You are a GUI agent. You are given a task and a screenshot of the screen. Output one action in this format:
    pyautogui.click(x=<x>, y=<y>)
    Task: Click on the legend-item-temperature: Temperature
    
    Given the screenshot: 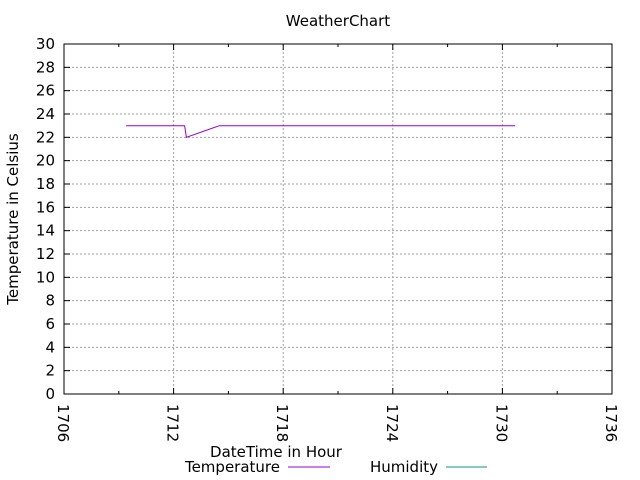 What is the action you would take?
    pyautogui.click(x=257, y=467)
    